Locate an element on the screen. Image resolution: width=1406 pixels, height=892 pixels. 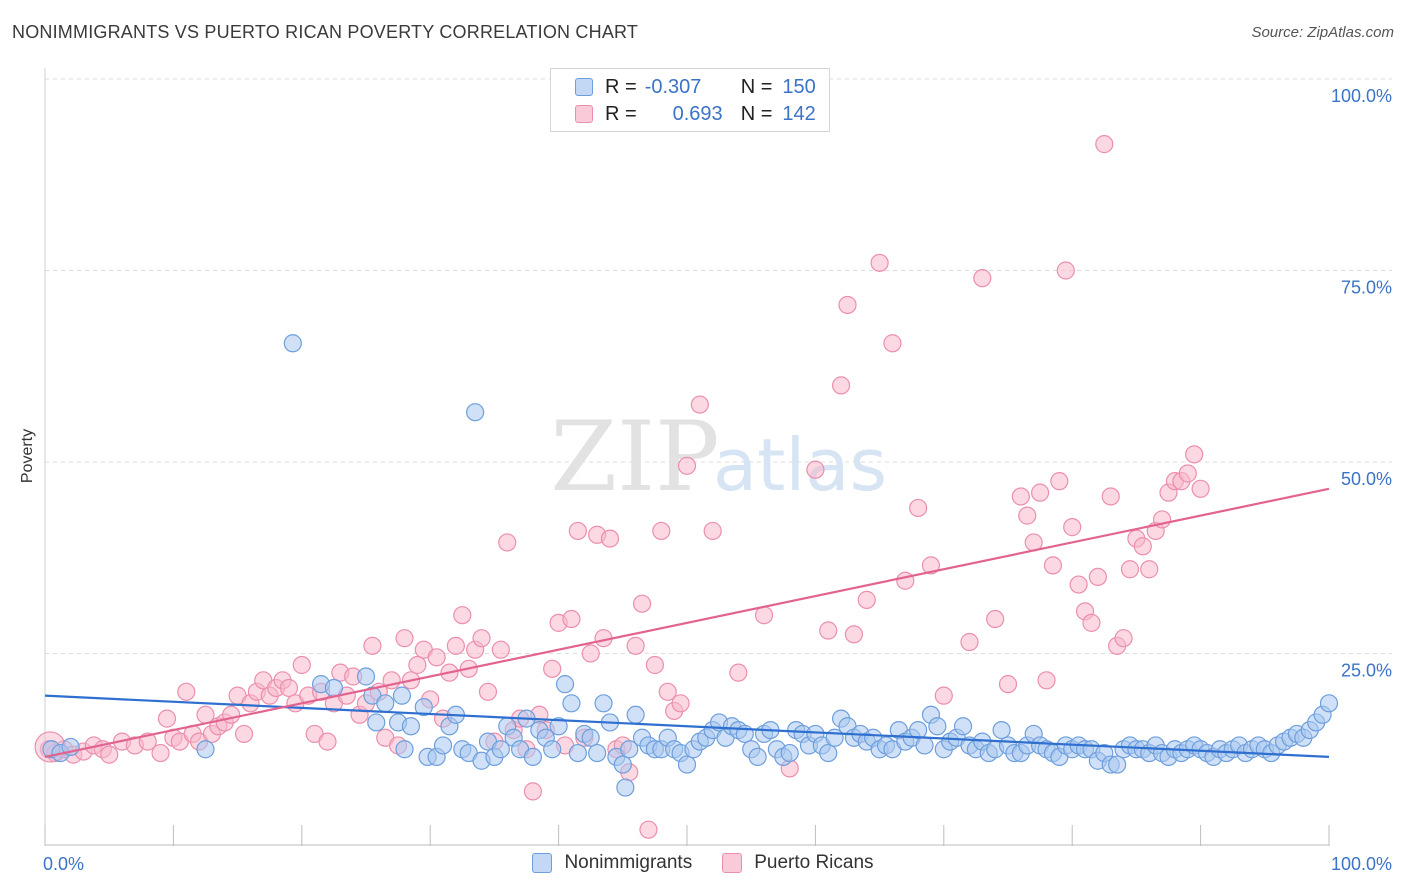
legend-r-value: 0.693 is located at coordinates (697, 113).